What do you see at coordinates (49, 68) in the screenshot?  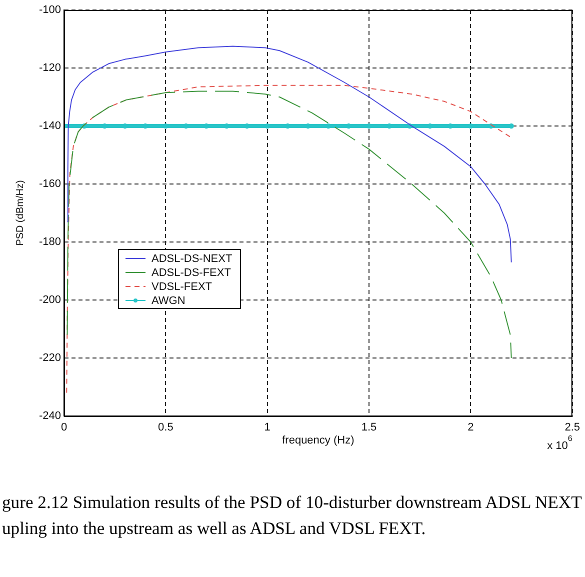 I see `y-tick-label: -120` at bounding box center [49, 68].